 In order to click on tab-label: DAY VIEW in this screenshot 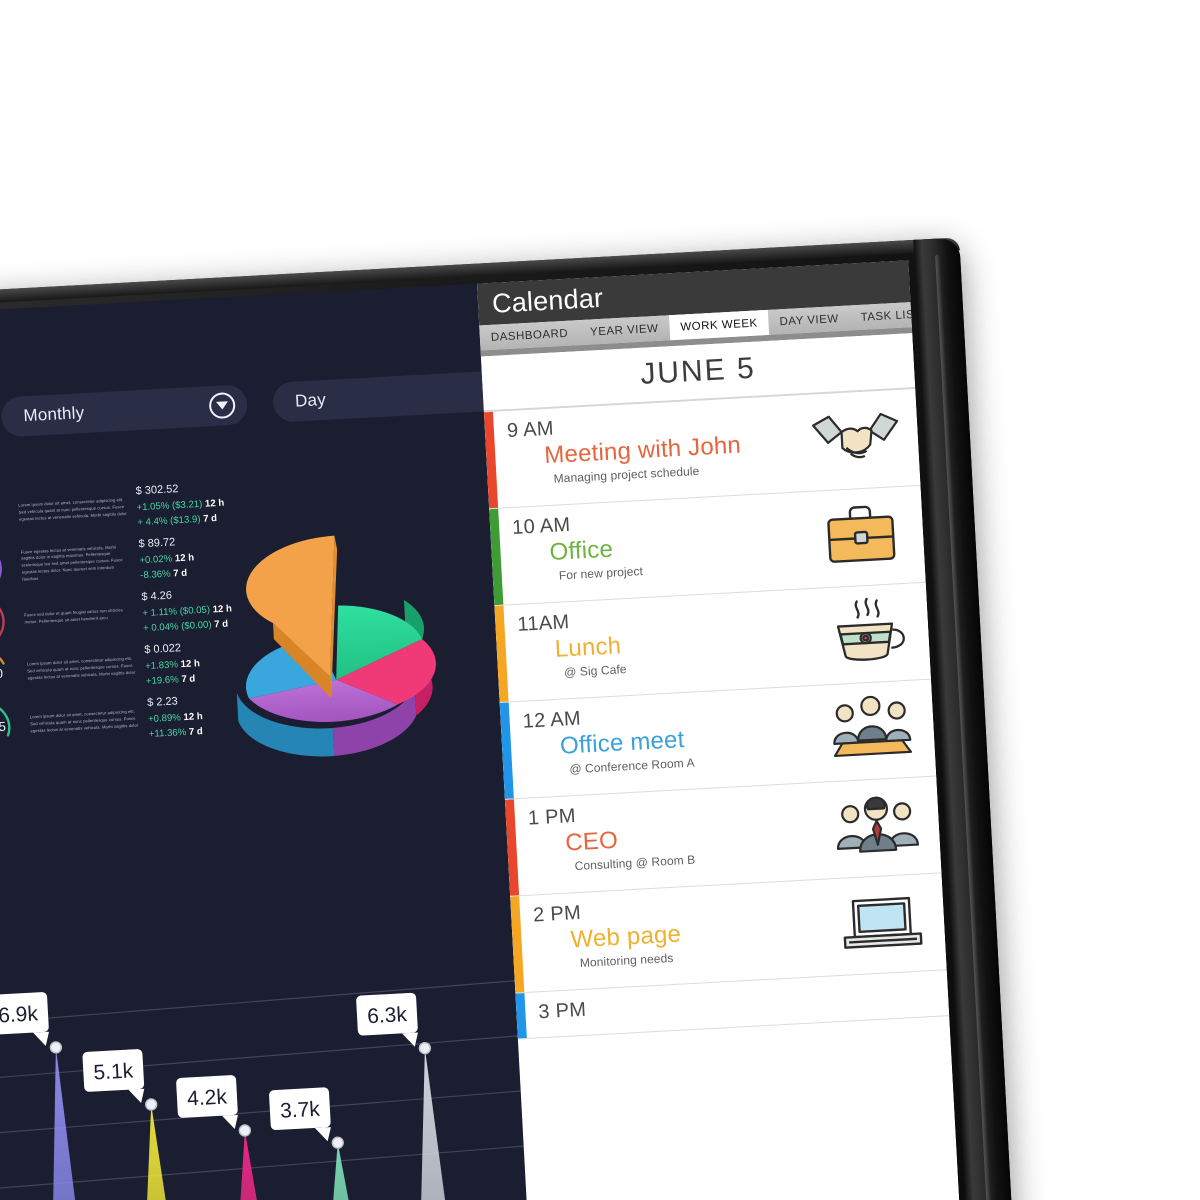, I will do `click(809, 320)`.